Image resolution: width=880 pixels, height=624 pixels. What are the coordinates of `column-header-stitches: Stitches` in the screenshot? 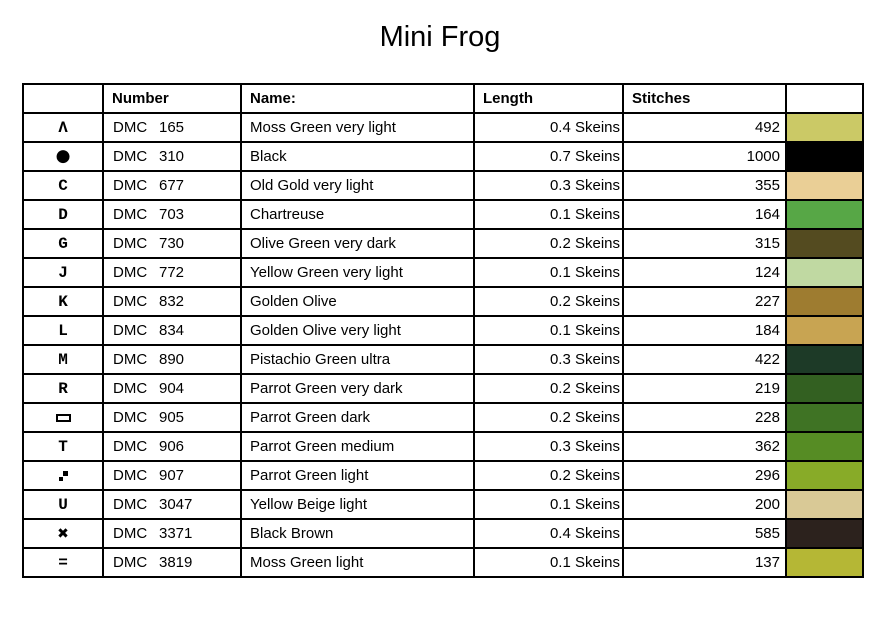 It's located at (704, 98).